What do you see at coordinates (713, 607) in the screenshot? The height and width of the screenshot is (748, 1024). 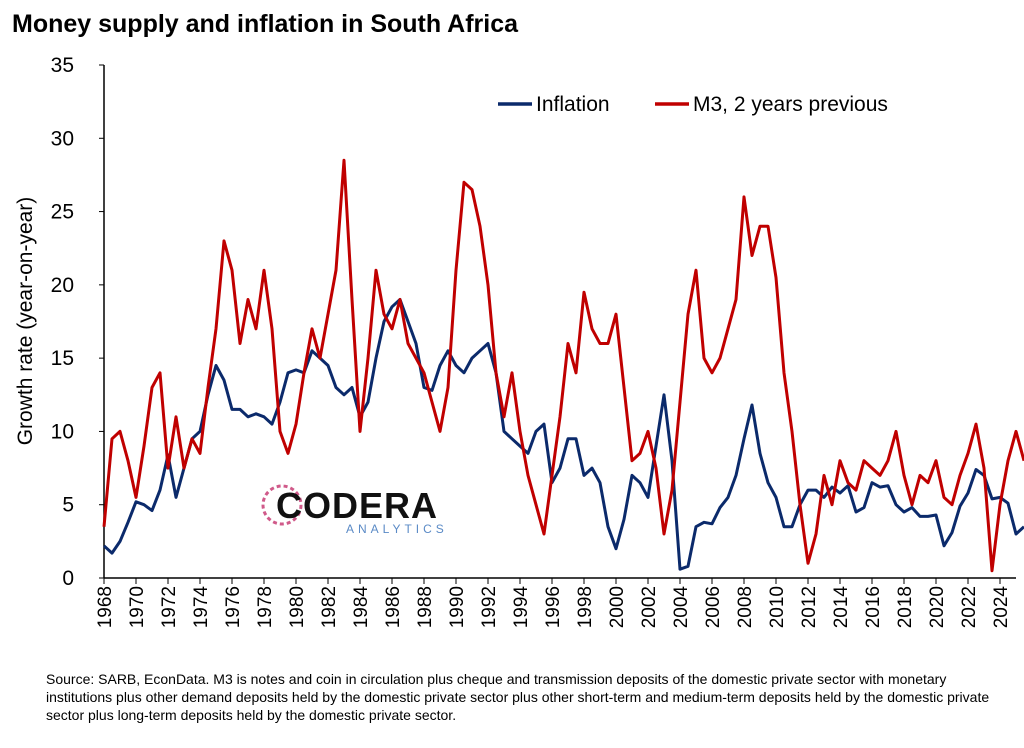 I see `x-tick-label: 2006` at bounding box center [713, 607].